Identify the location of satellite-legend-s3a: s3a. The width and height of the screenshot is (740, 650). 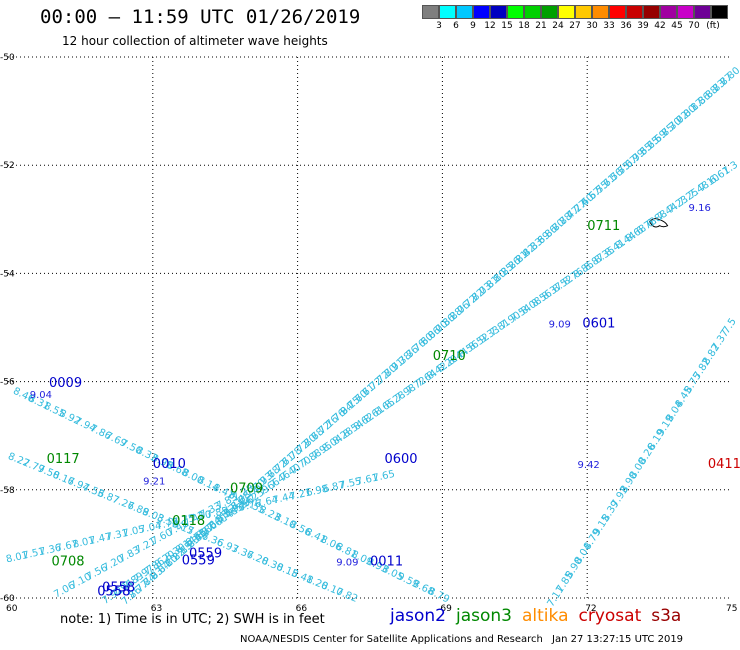
(666, 616).